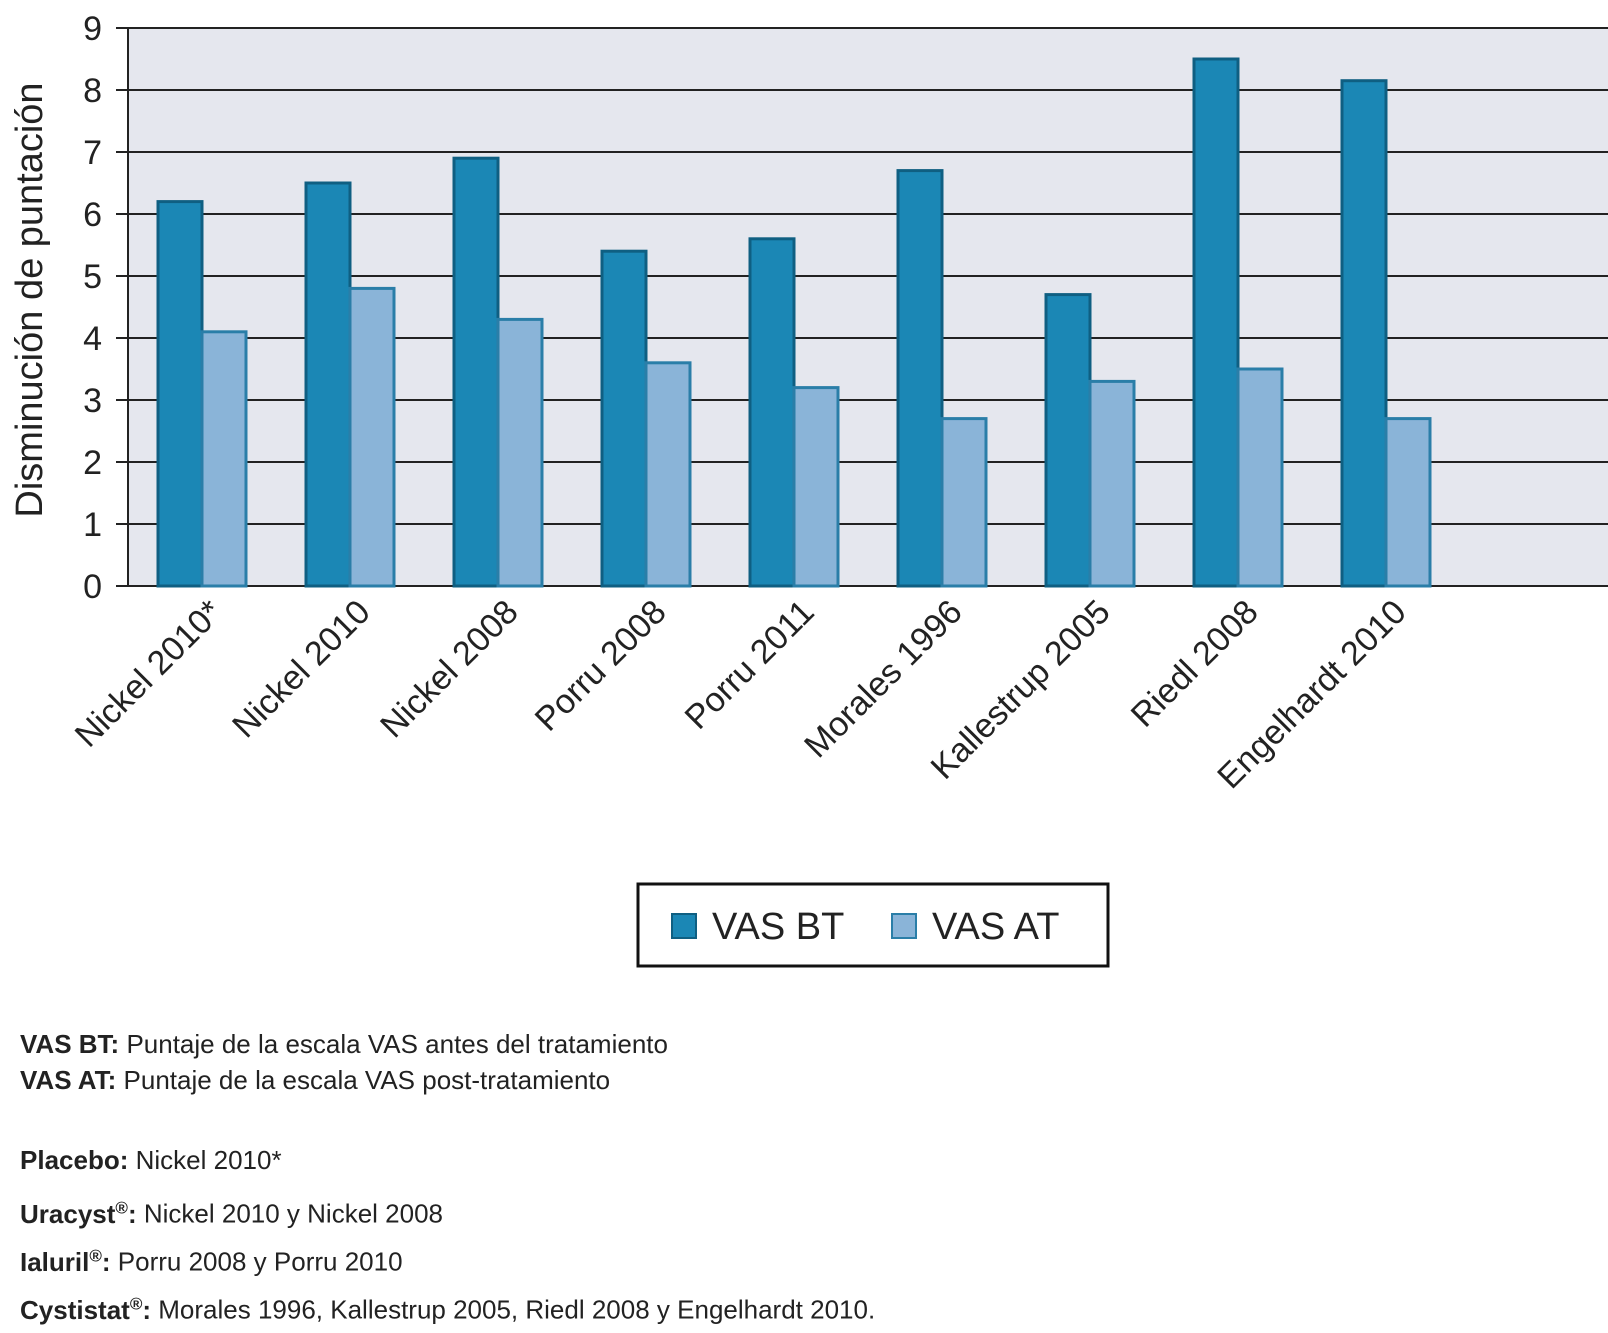  Describe the element at coordinates (92, 91) in the screenshot. I see `y-tick-label: 8` at that location.